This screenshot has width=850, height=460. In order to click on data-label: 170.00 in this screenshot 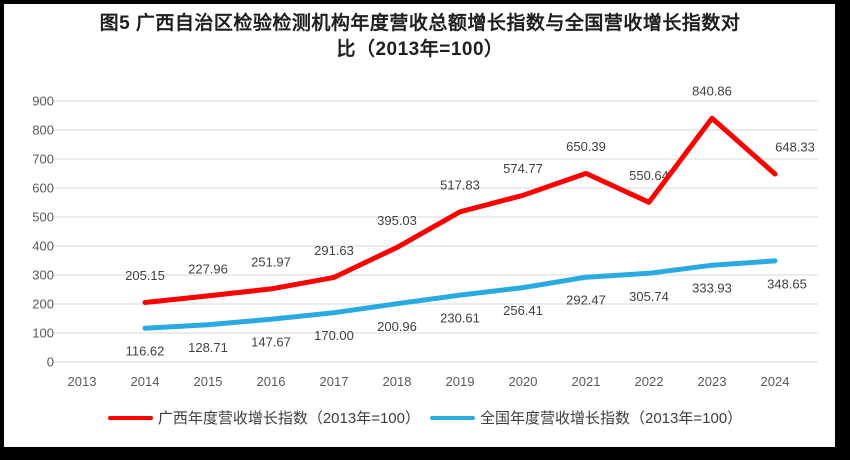, I will do `click(334, 335)`.